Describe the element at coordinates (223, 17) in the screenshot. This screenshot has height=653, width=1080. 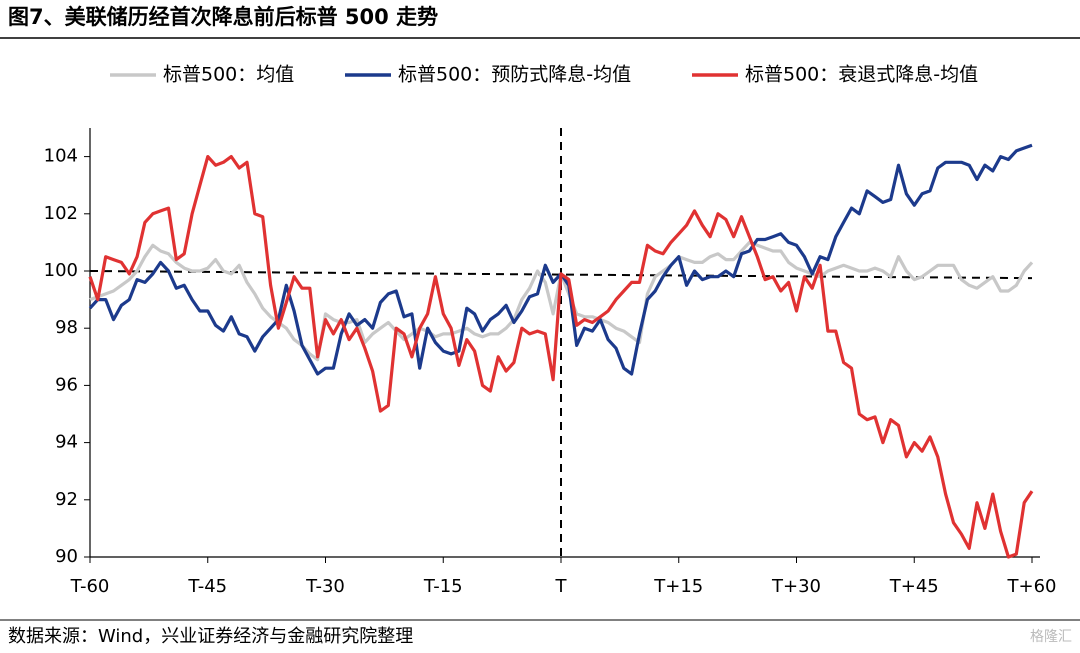
I see `chart-title: 图7、美联储历经首次降息前后标普 500 走势` at that location.